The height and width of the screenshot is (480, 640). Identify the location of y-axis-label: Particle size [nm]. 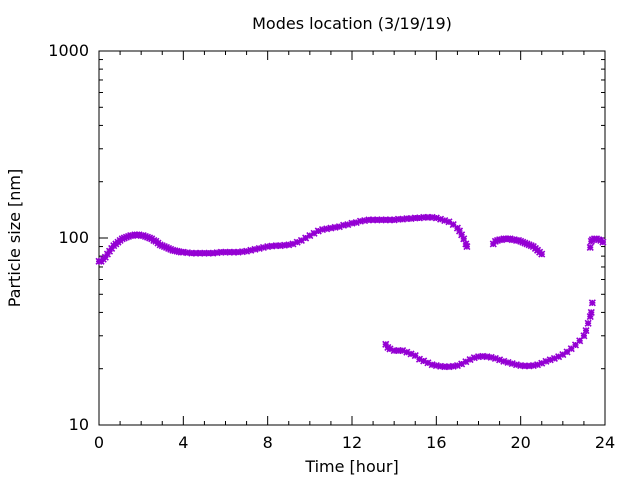
(14, 238).